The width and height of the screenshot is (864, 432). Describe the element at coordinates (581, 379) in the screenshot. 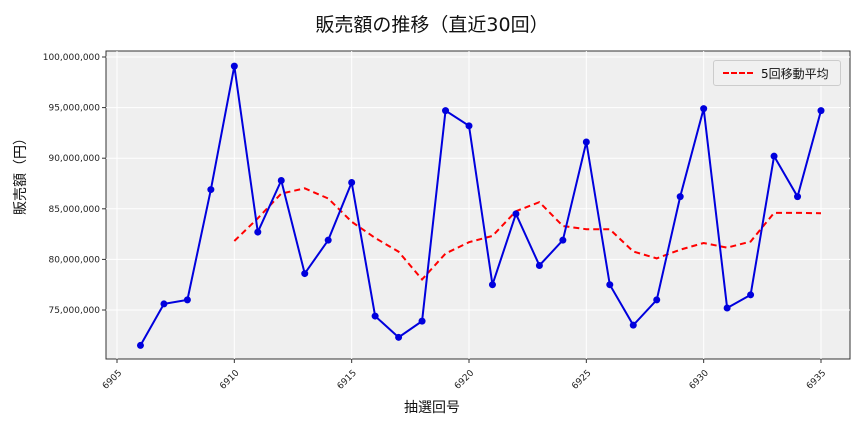

I see `x-tick-label: 6925` at that location.